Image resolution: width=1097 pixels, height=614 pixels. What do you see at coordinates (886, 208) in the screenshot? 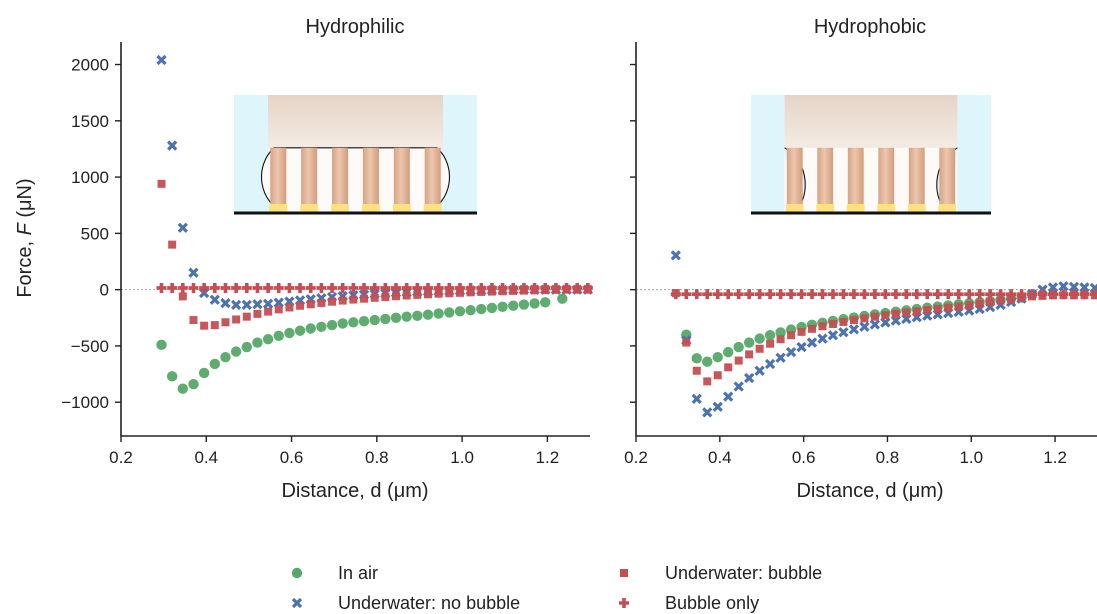
I see `pillar-tip` at bounding box center [886, 208].